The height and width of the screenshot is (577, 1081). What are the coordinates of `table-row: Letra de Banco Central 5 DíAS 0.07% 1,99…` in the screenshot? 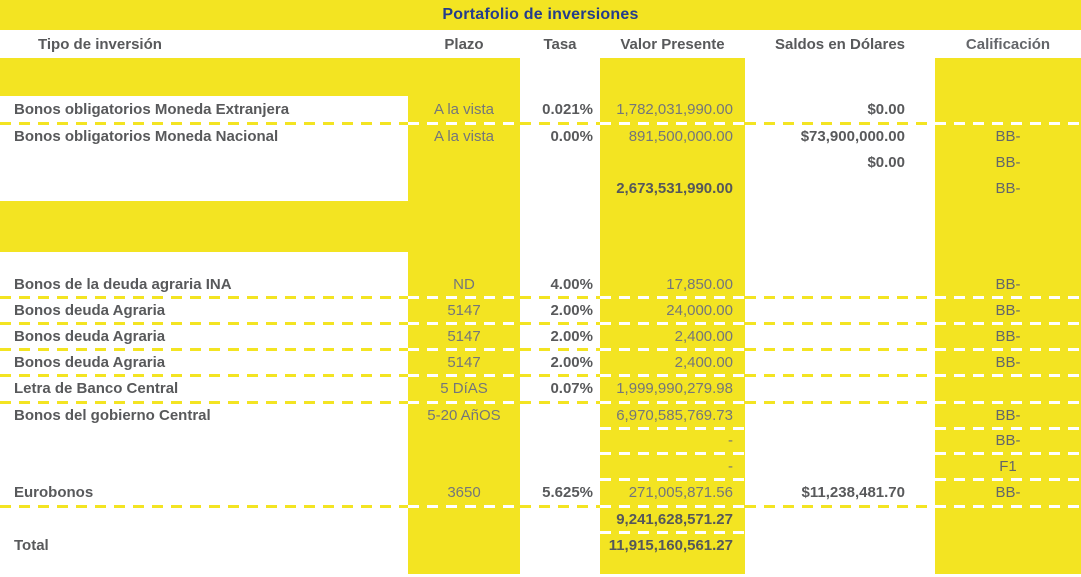 It's located at (540, 389).